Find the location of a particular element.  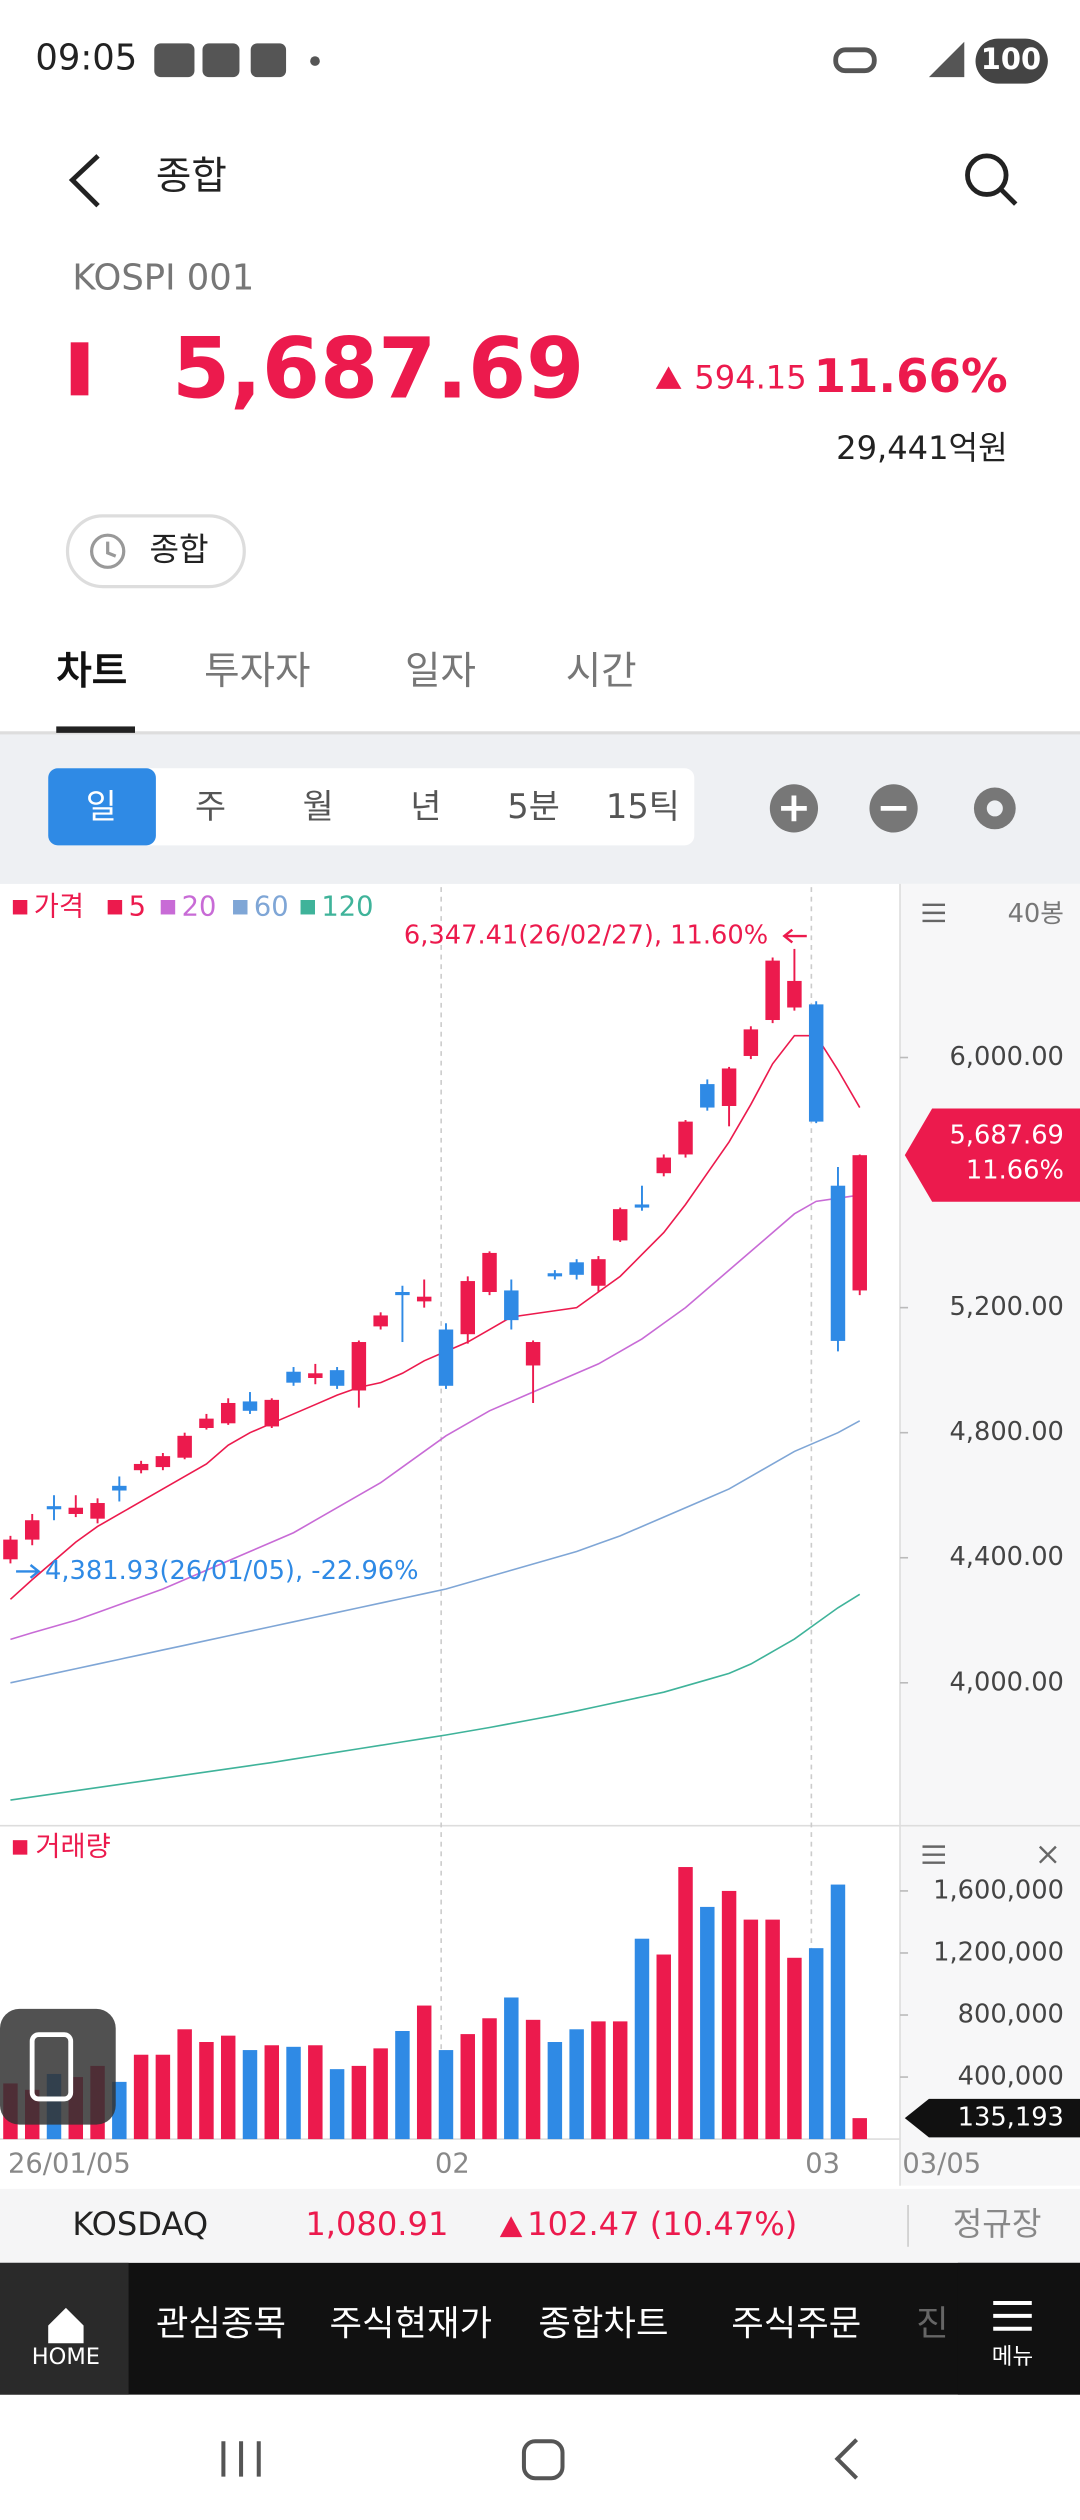

home-system-button is located at coordinates (543, 2460).